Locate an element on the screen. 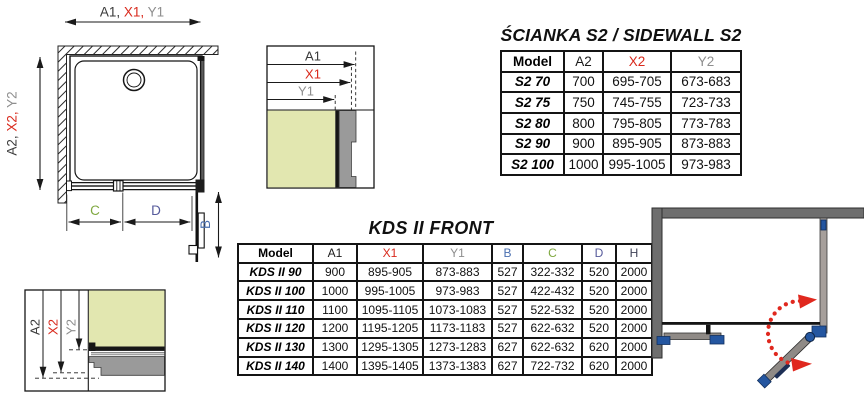 The image size is (864, 412). value-cell: 973-983 is located at coordinates (457, 291).